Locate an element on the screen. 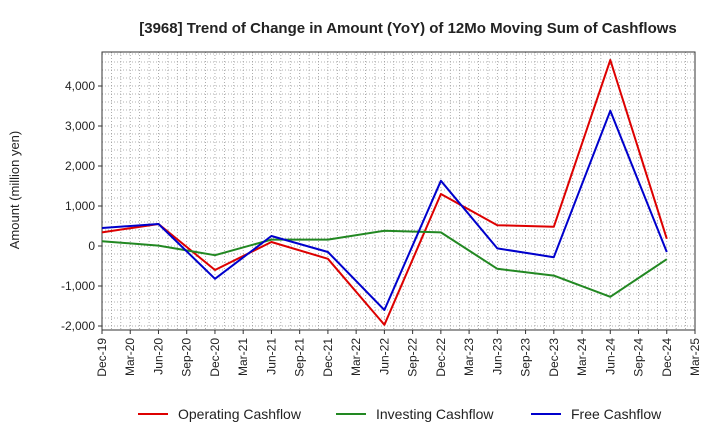 The height and width of the screenshot is (440, 720). y-tick-label: 4,000 is located at coordinates (80, 86).